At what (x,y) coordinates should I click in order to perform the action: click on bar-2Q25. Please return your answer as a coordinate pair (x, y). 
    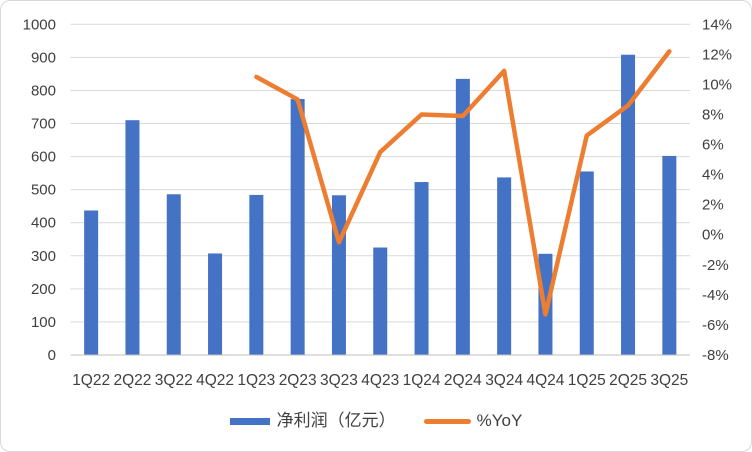
    Looking at the image, I should click on (628, 205).